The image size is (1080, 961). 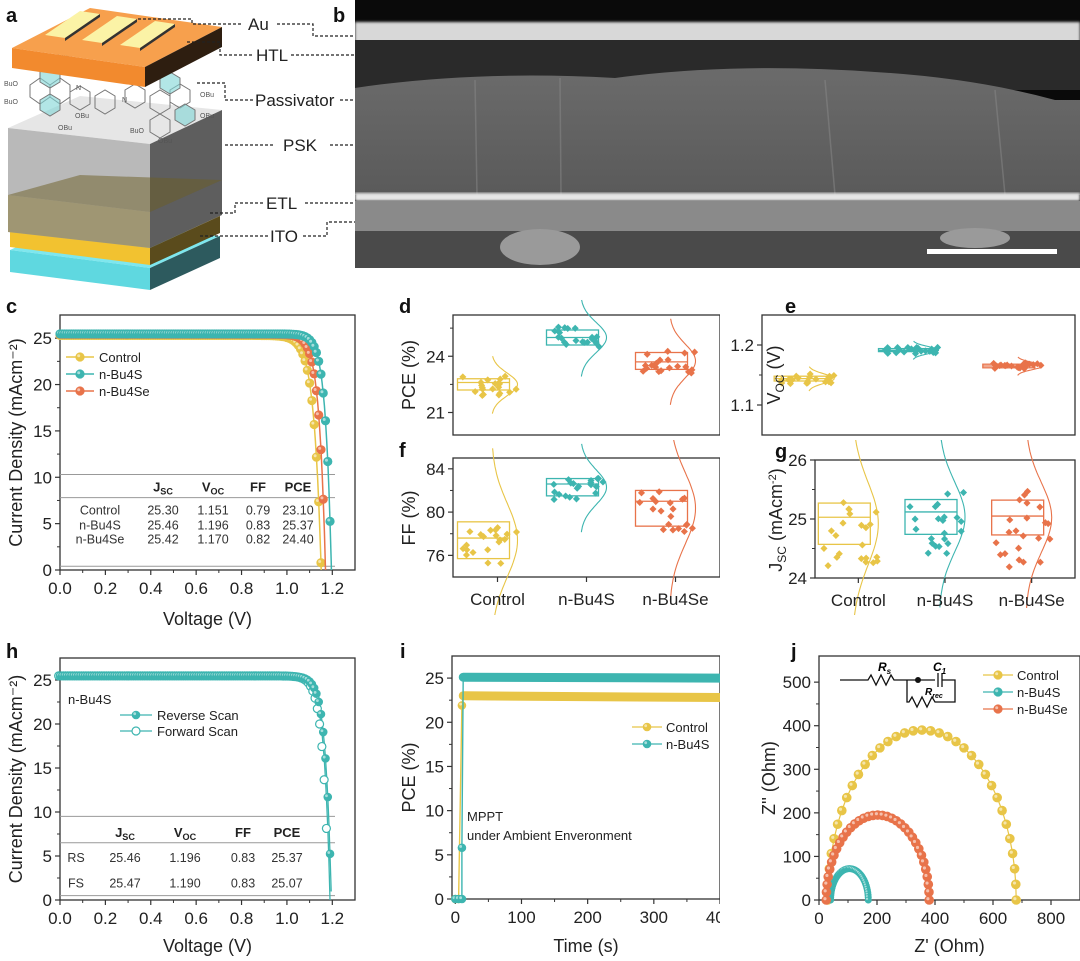 What do you see at coordinates (332, 918) in the screenshot?
I see `x-tick-label: 1.2` at bounding box center [332, 918].